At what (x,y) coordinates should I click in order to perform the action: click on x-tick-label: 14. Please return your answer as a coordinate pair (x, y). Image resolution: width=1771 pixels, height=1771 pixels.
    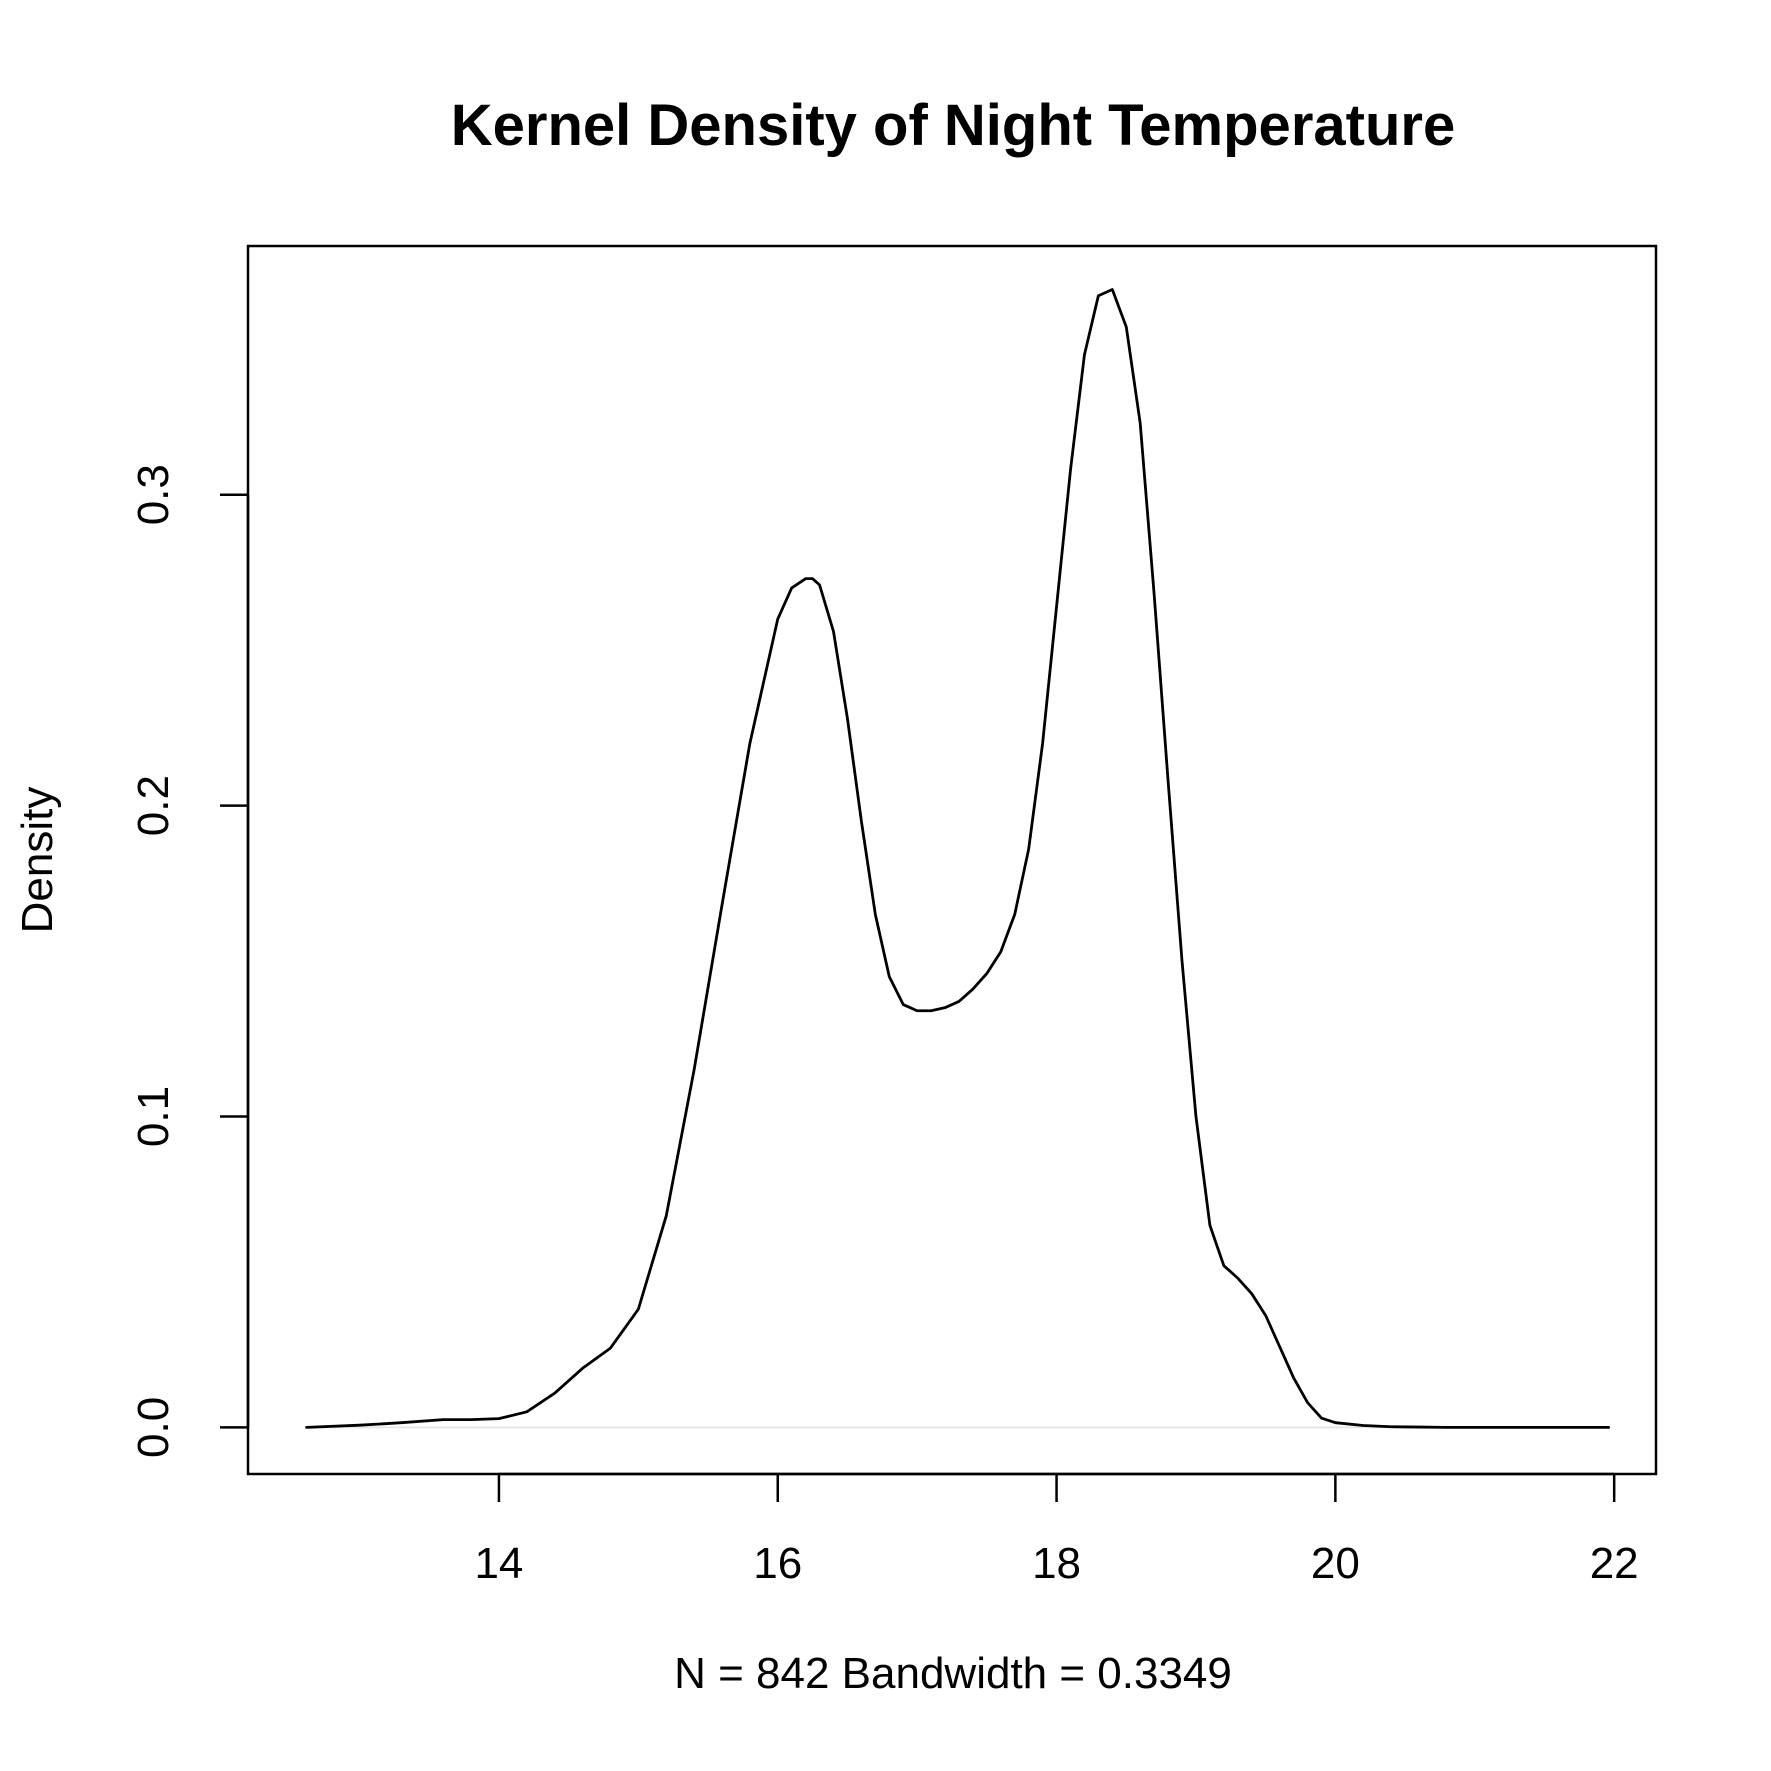
    Looking at the image, I should click on (498, 1563).